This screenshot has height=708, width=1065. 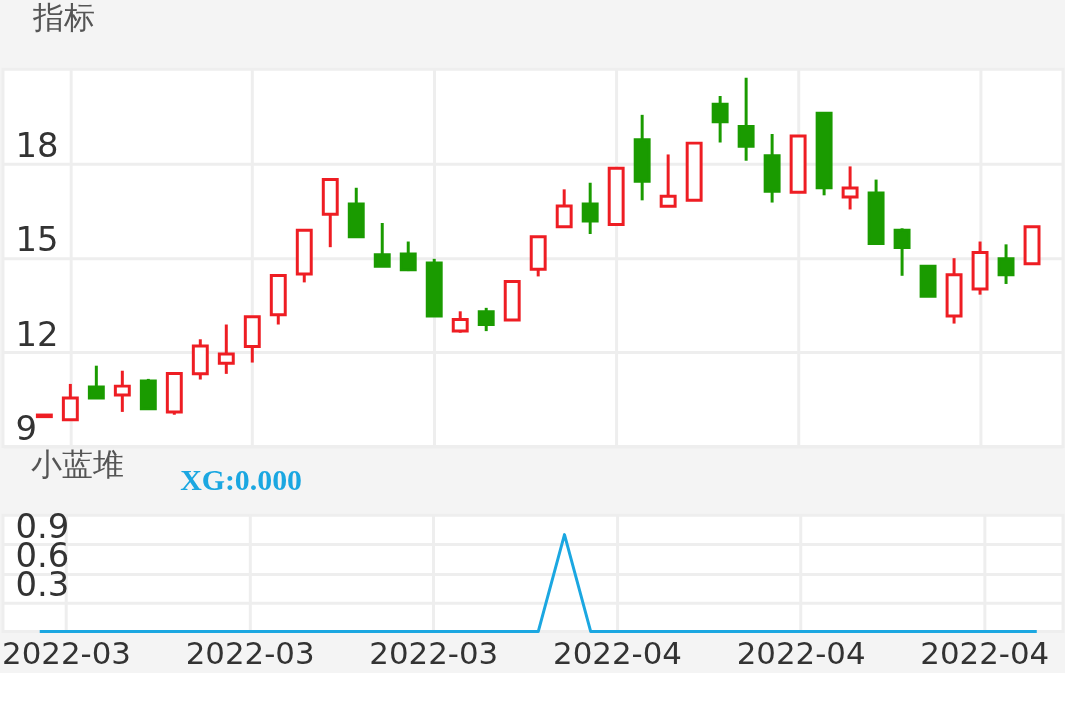 What do you see at coordinates (26, 429) in the screenshot?
I see `y-tick-label: 9` at bounding box center [26, 429].